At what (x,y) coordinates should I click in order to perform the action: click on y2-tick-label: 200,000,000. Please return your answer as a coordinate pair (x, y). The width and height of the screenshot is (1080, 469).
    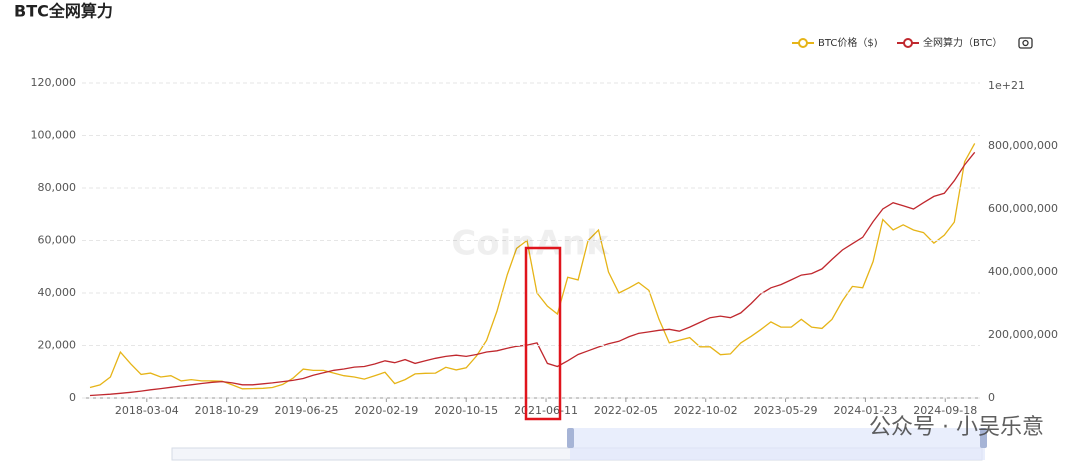
    Looking at the image, I should click on (1023, 334).